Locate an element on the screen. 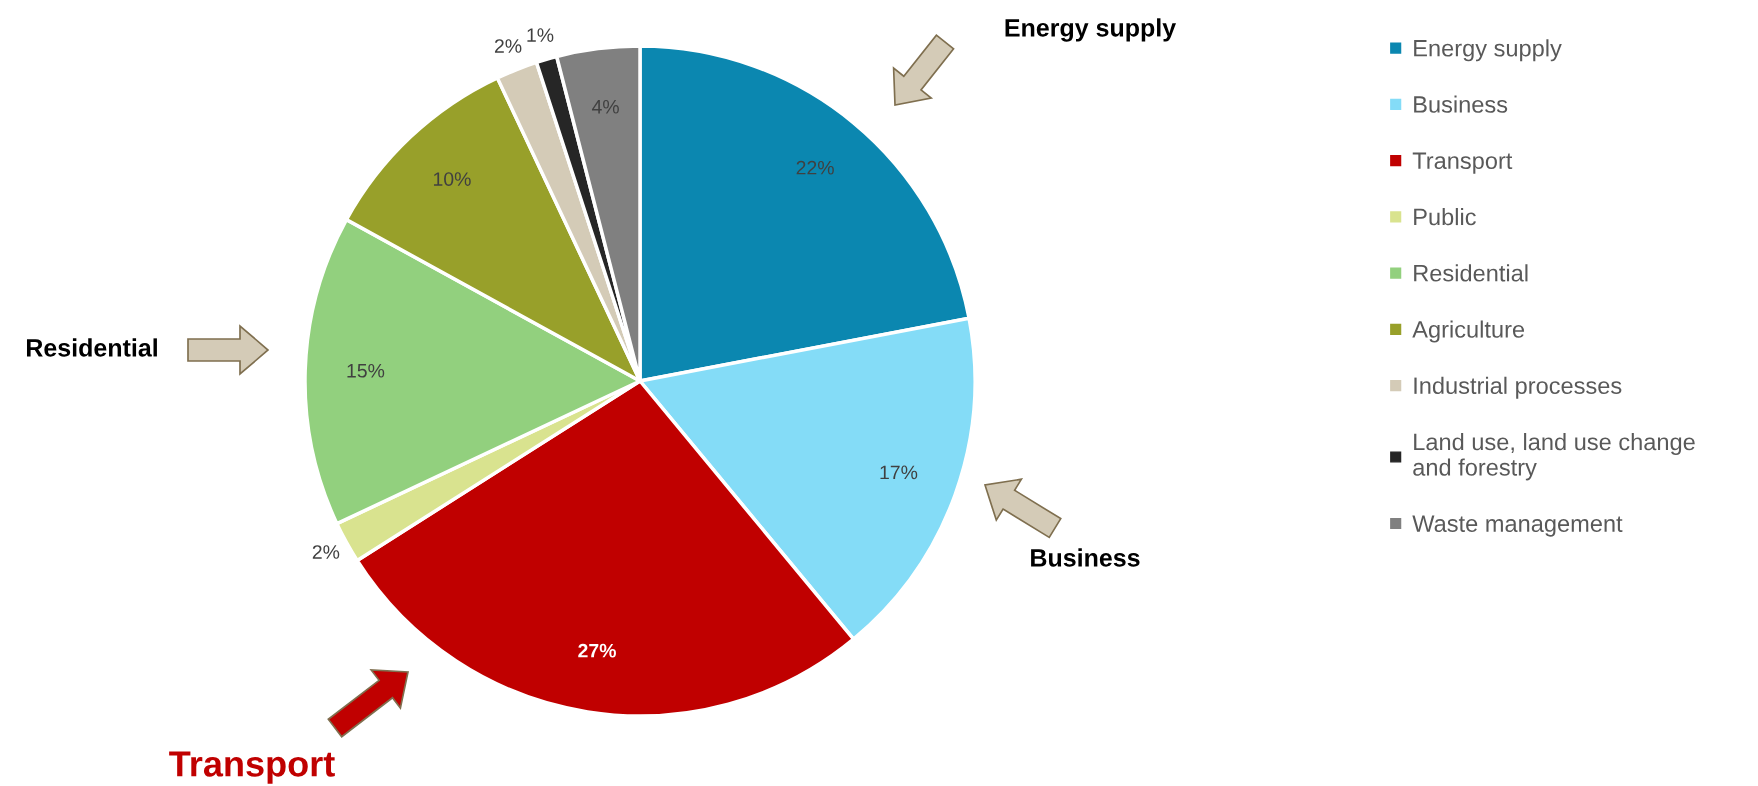  data-label: 4% is located at coordinates (605, 107).